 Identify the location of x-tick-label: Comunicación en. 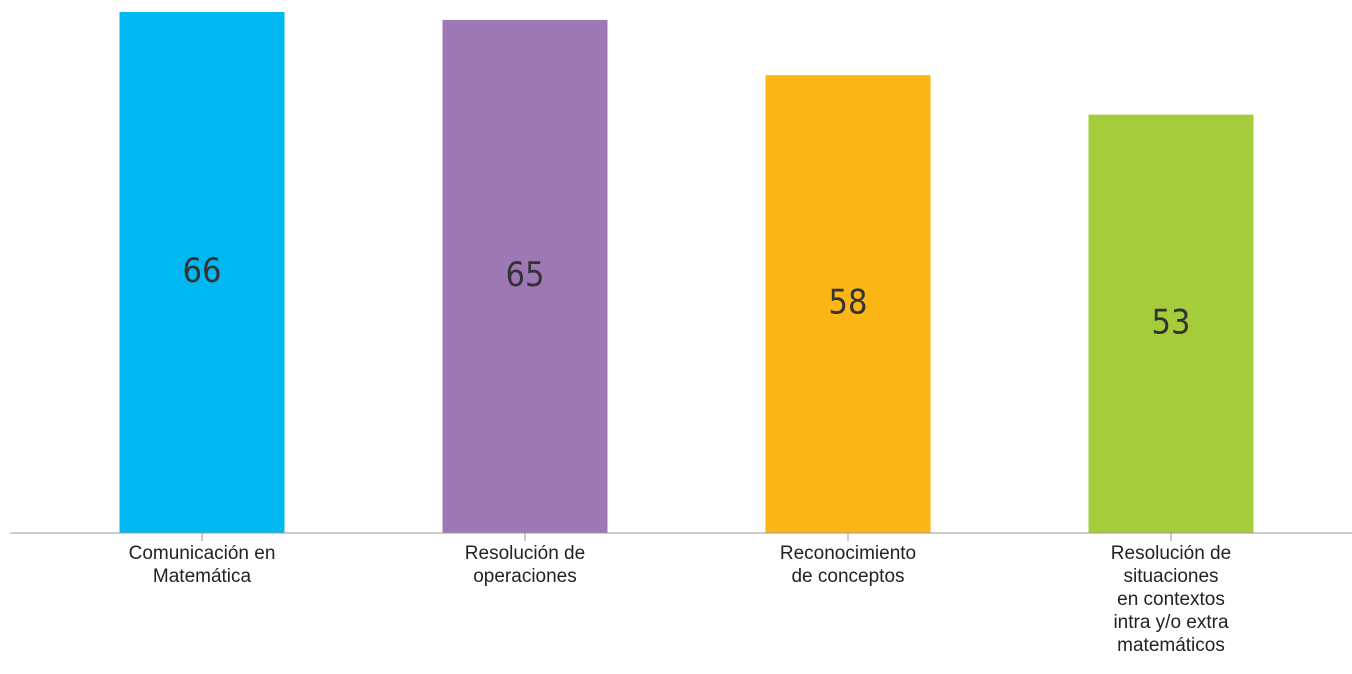
(202, 553).